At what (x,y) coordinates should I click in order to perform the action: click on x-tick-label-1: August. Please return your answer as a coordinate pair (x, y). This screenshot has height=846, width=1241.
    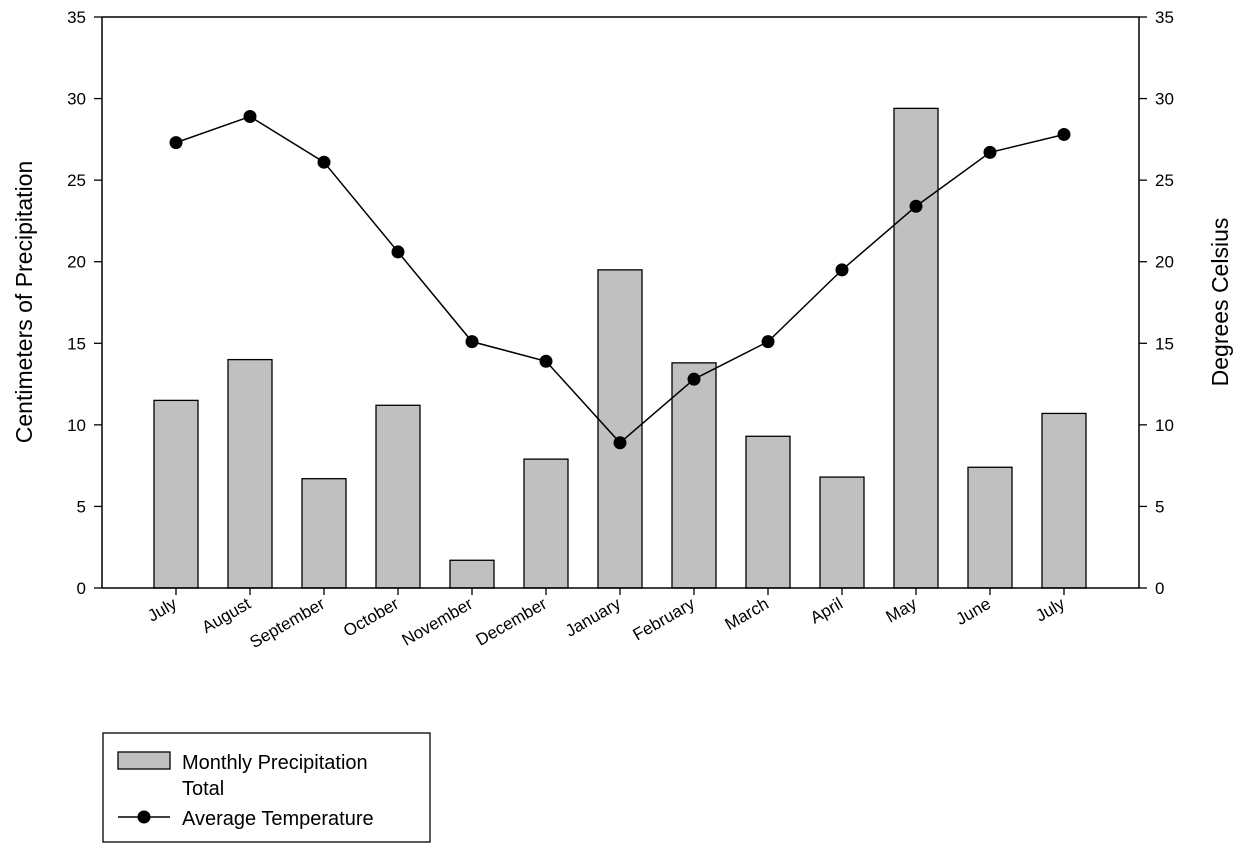
    Looking at the image, I should click on (227, 615).